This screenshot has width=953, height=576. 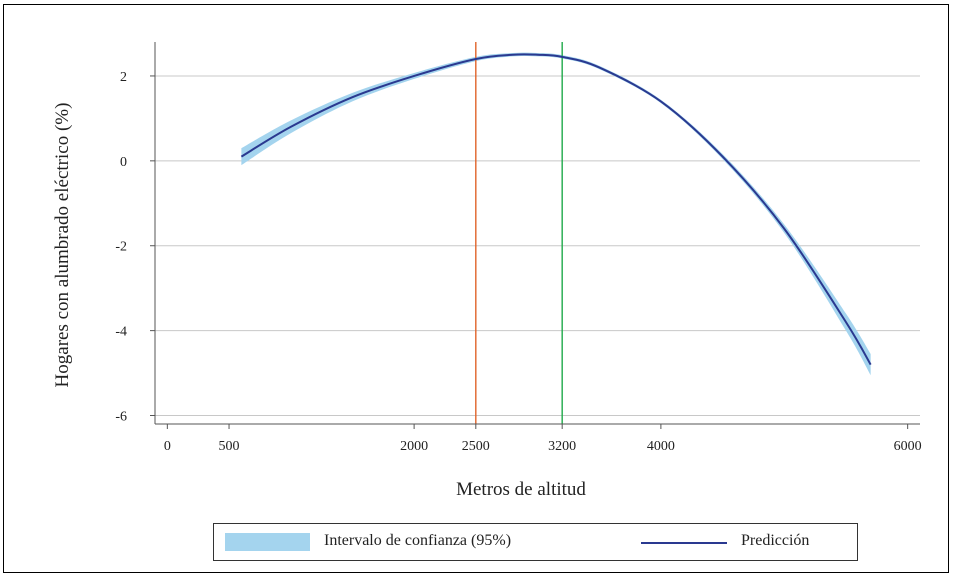 I want to click on legend: Intervalo de confianza (95%) Predicción, so click(x=535, y=542).